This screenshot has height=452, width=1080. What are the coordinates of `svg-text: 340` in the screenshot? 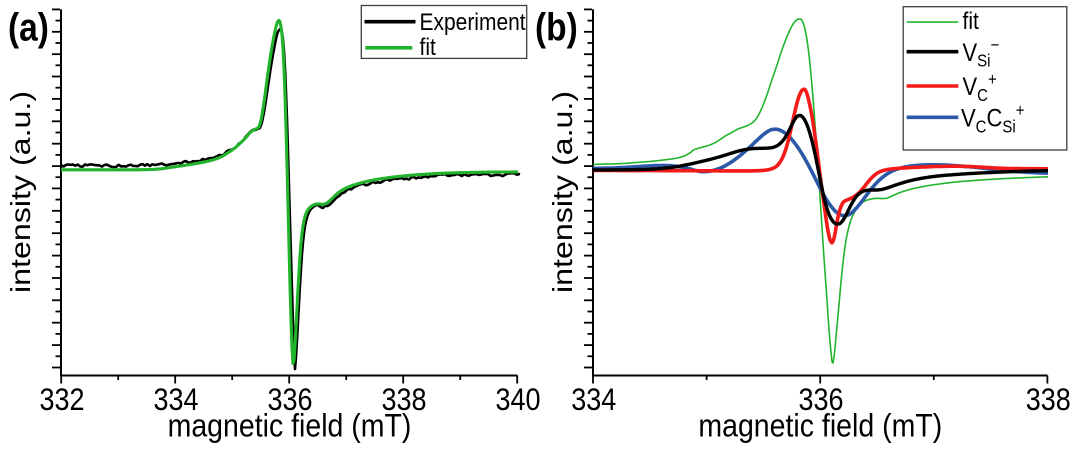 It's located at (517, 400).